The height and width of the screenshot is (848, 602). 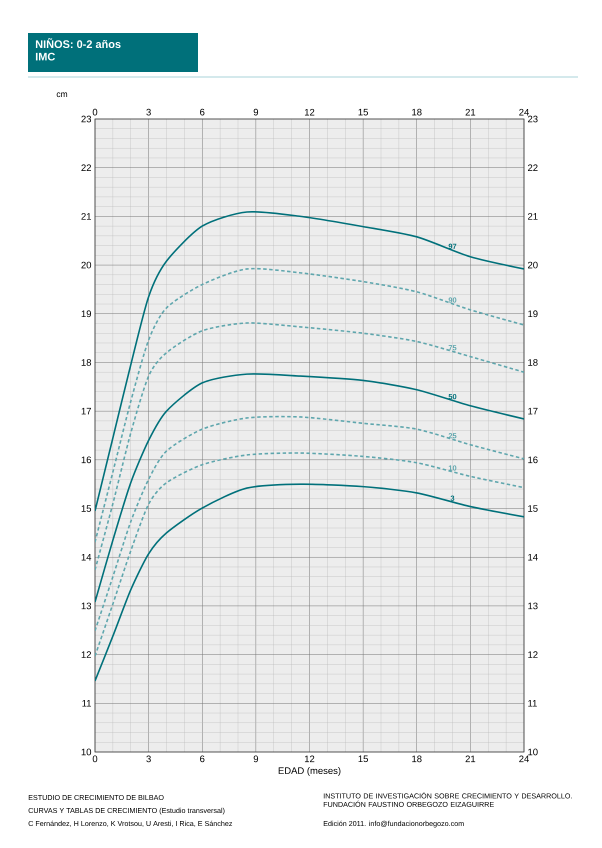 I want to click on x-tick-label: 6, so click(x=202, y=759).